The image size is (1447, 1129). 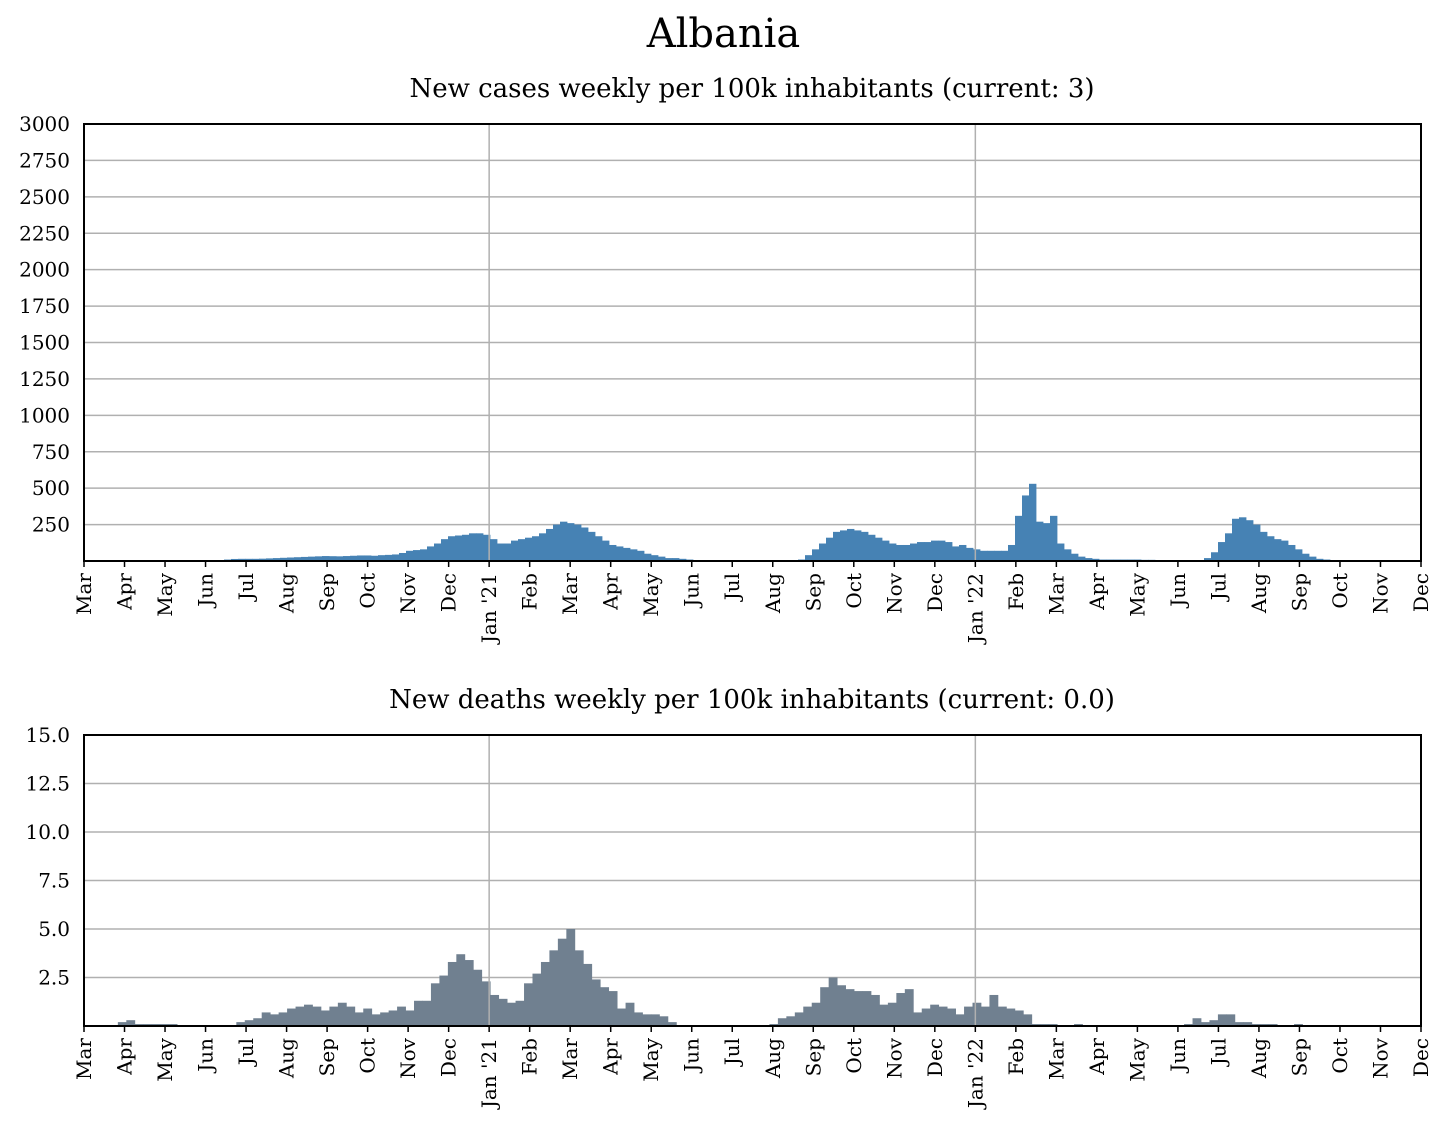 I want to click on cases-xtick-label: Jul, so click(x=1218, y=587).